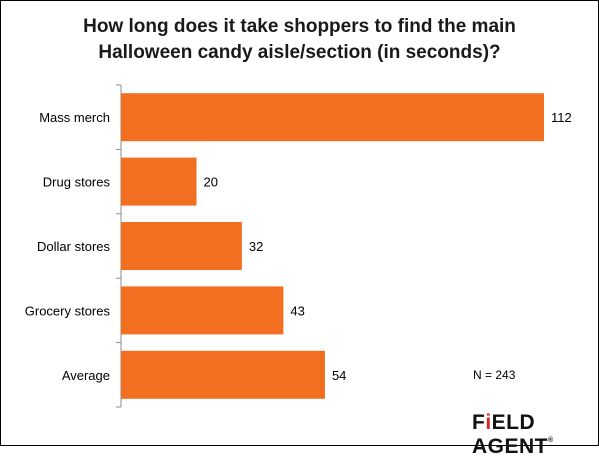  I want to click on category-label: Drug stores, so click(77, 182).